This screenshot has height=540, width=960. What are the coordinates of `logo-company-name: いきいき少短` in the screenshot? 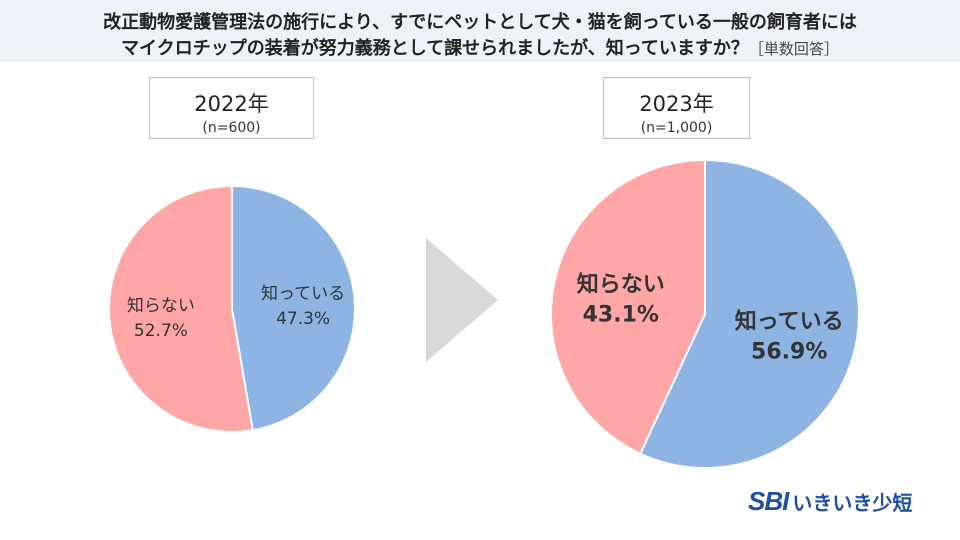 It's located at (852, 504).